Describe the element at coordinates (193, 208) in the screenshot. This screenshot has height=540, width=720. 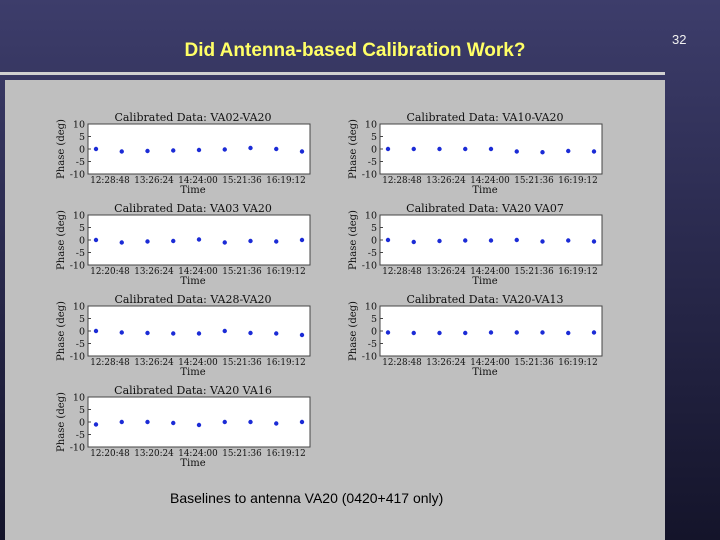
I see `plot-title: Calibrated Data: VA03 VA20` at that location.